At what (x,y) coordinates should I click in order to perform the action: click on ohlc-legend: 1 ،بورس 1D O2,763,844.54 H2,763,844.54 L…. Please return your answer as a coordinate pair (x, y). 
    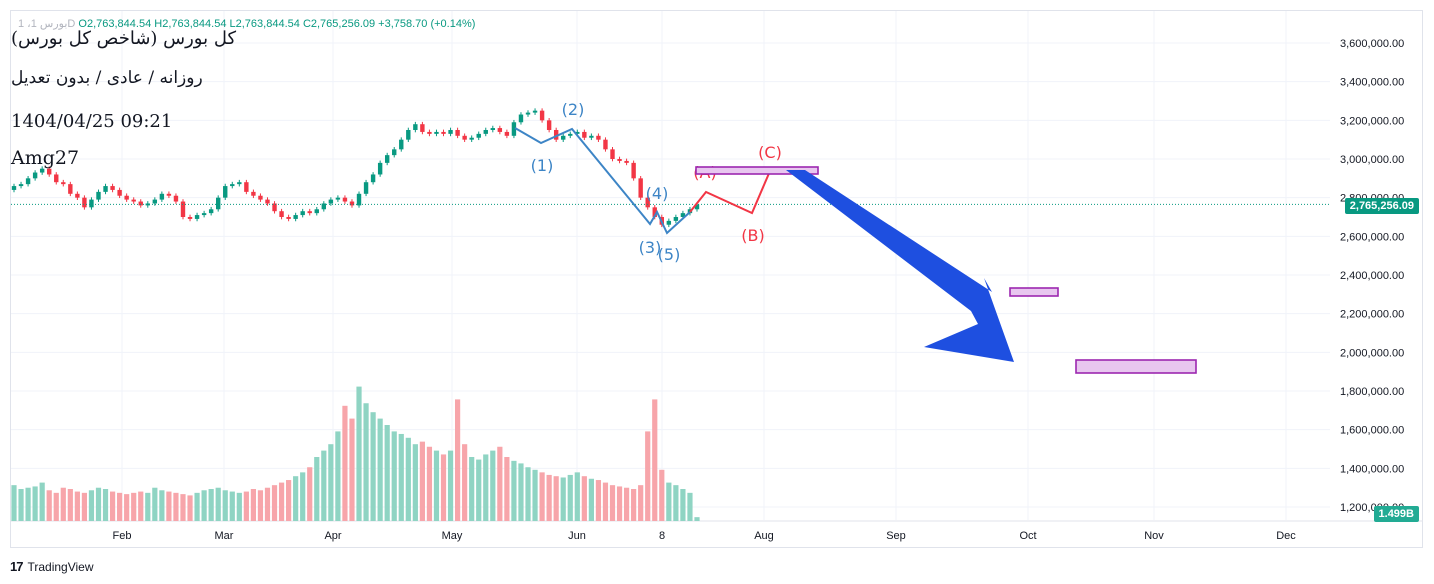
    Looking at the image, I should click on (246, 23).